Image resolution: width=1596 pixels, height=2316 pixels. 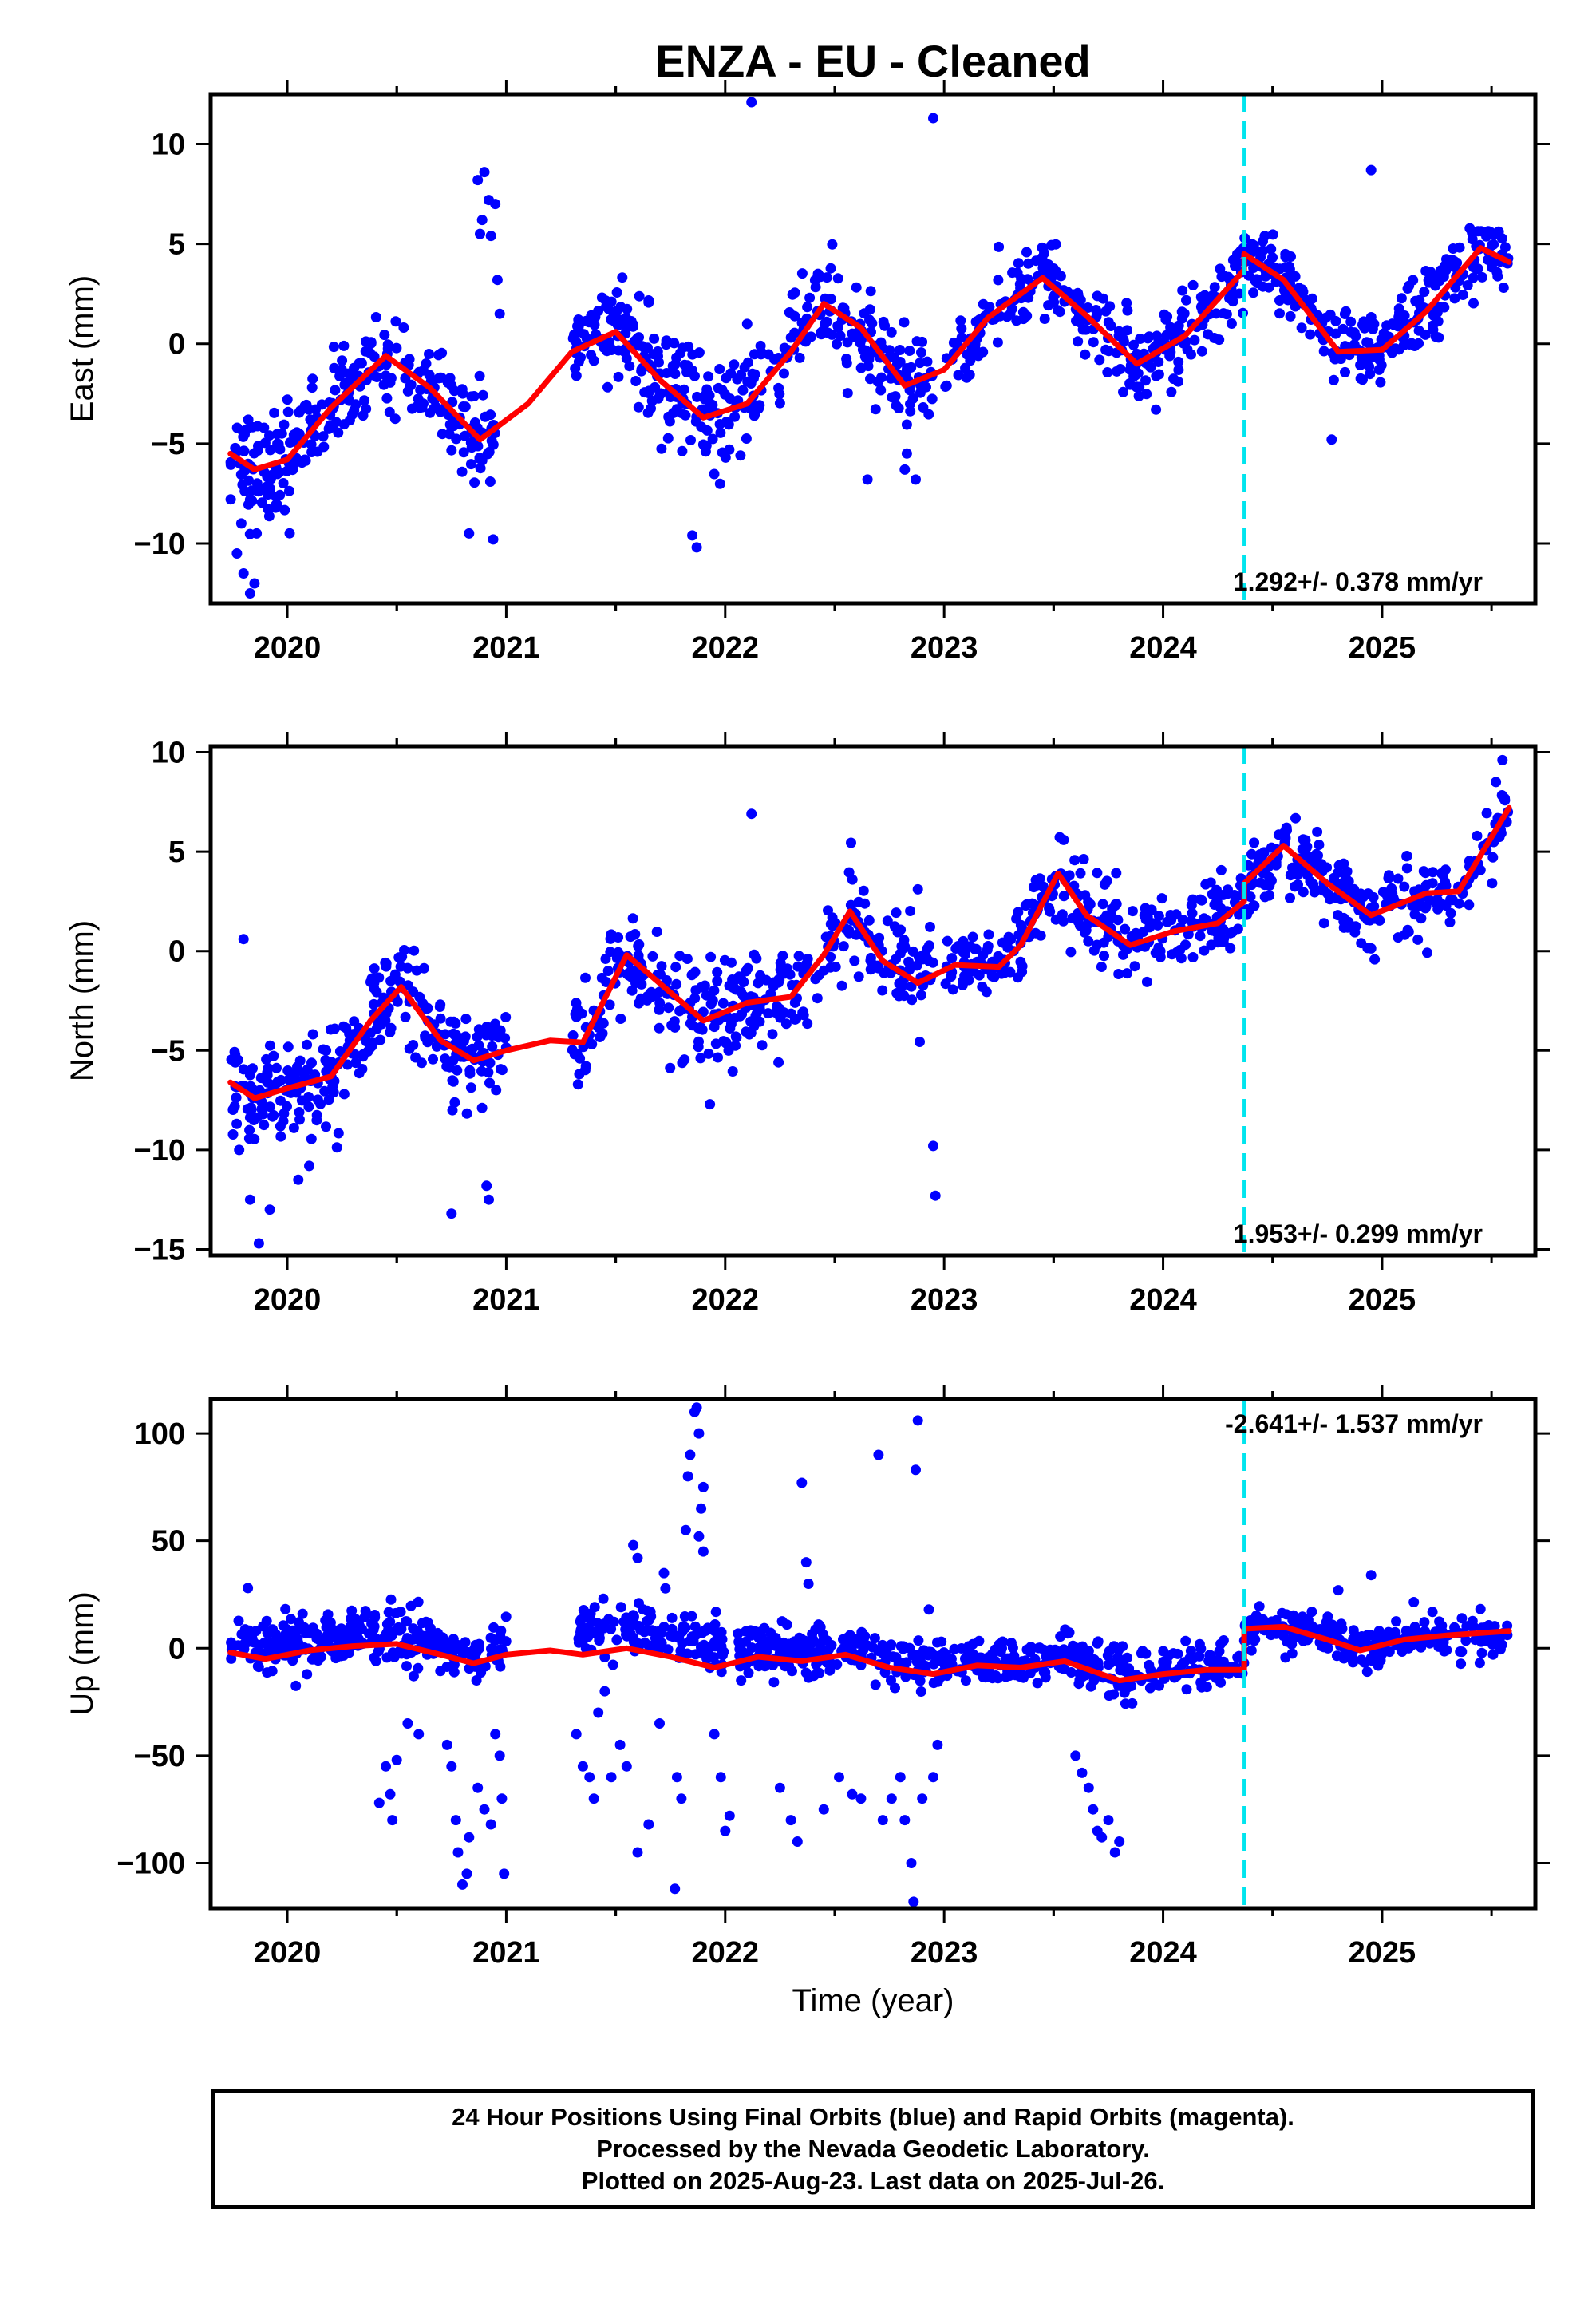 What do you see at coordinates (497, 280) in the screenshot?
I see `east-outlier-point` at bounding box center [497, 280].